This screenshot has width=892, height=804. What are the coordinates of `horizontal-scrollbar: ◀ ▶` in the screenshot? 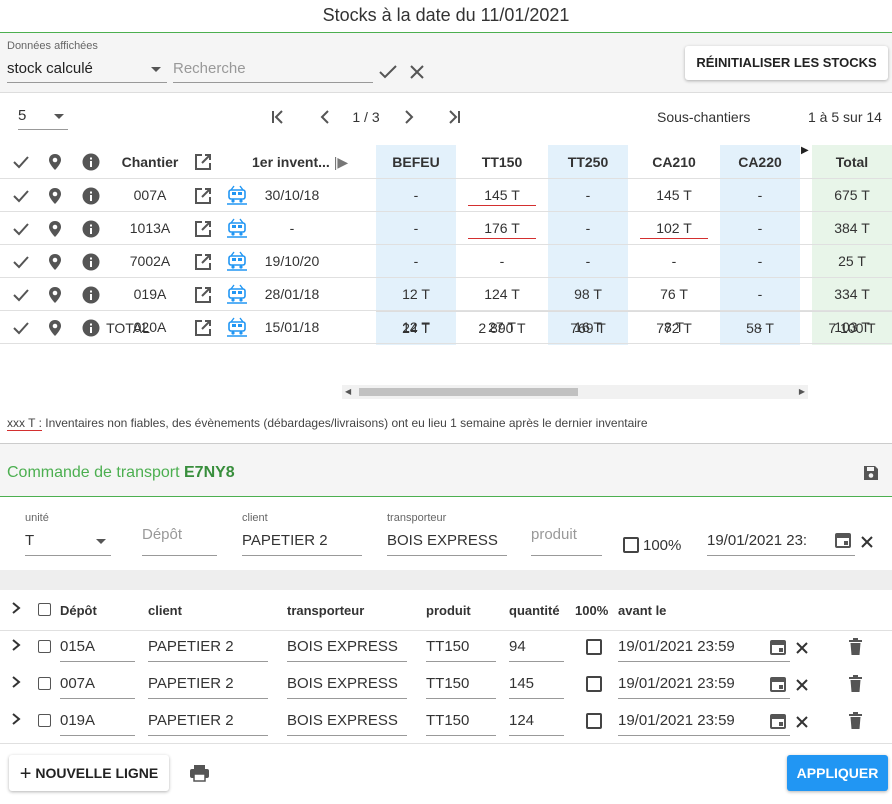 It's located at (575, 392).